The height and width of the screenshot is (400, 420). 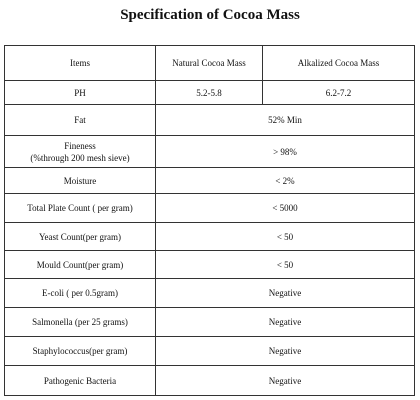 What do you see at coordinates (80, 380) in the screenshot?
I see `cell: Pathogenic Bacteria` at bounding box center [80, 380].